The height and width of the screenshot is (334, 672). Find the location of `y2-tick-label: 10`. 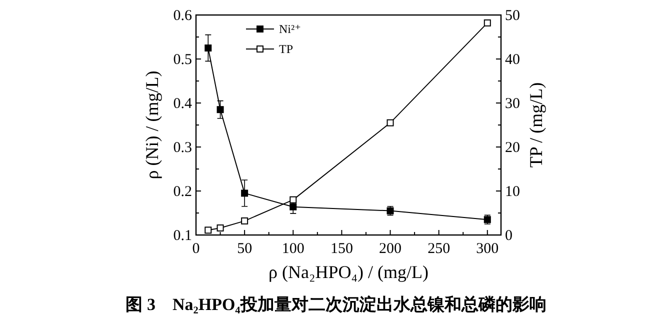

y2-tick-label: 10 is located at coordinates (512, 192).